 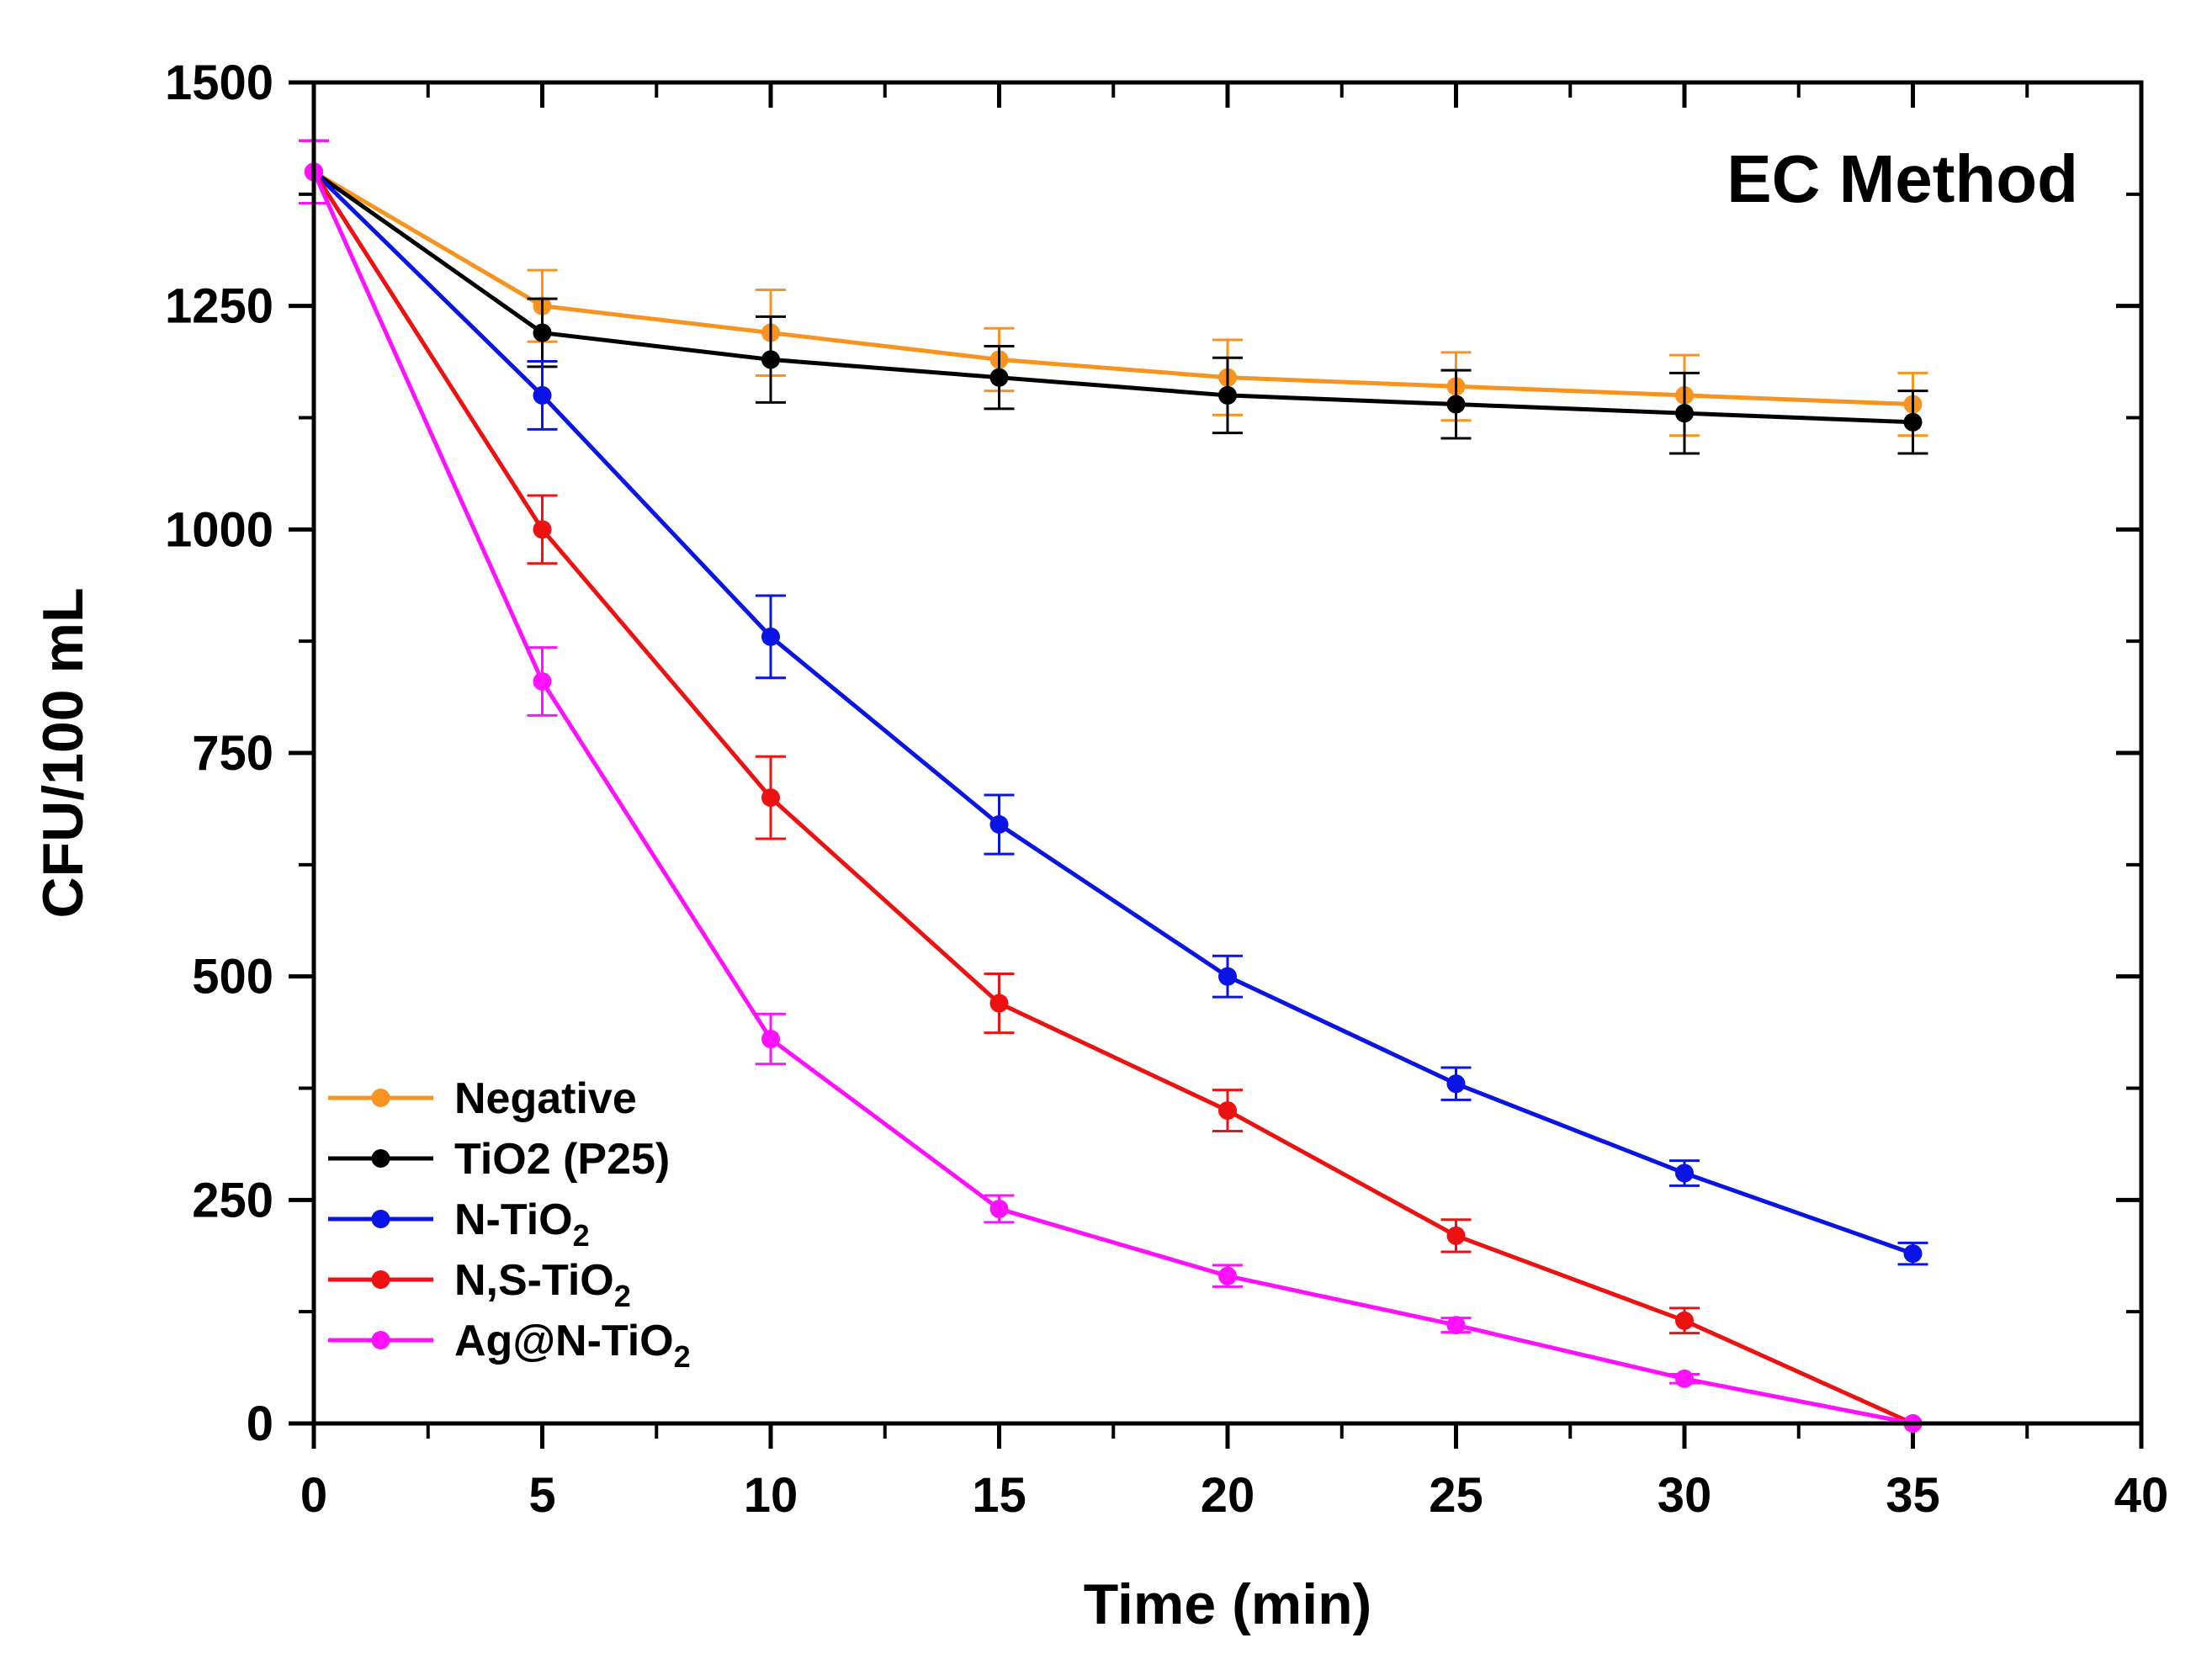 What do you see at coordinates (219, 307) in the screenshot?
I see `y-tick-label: 1250` at bounding box center [219, 307].